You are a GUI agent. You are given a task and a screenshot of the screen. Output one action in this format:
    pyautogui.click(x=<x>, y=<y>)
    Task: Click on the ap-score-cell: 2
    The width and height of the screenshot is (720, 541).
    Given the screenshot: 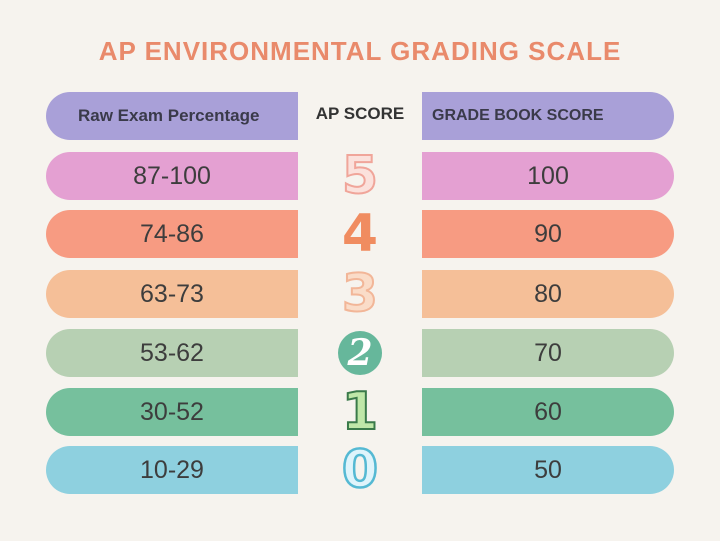 What is the action you would take?
    pyautogui.click(x=360, y=353)
    